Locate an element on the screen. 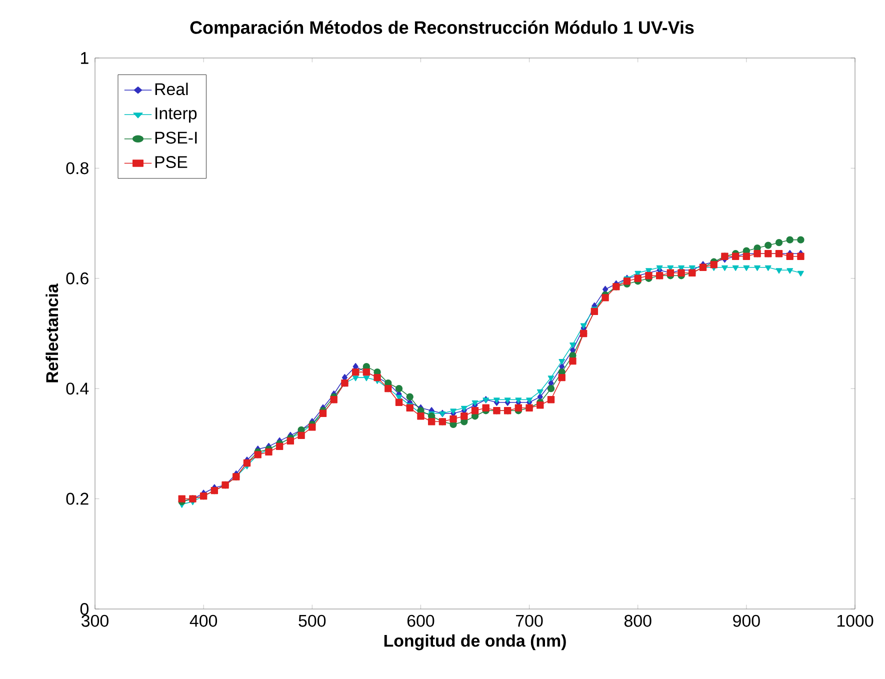 This screenshot has width=885, height=679. y-tick-label: 1 is located at coordinates (84, 58).